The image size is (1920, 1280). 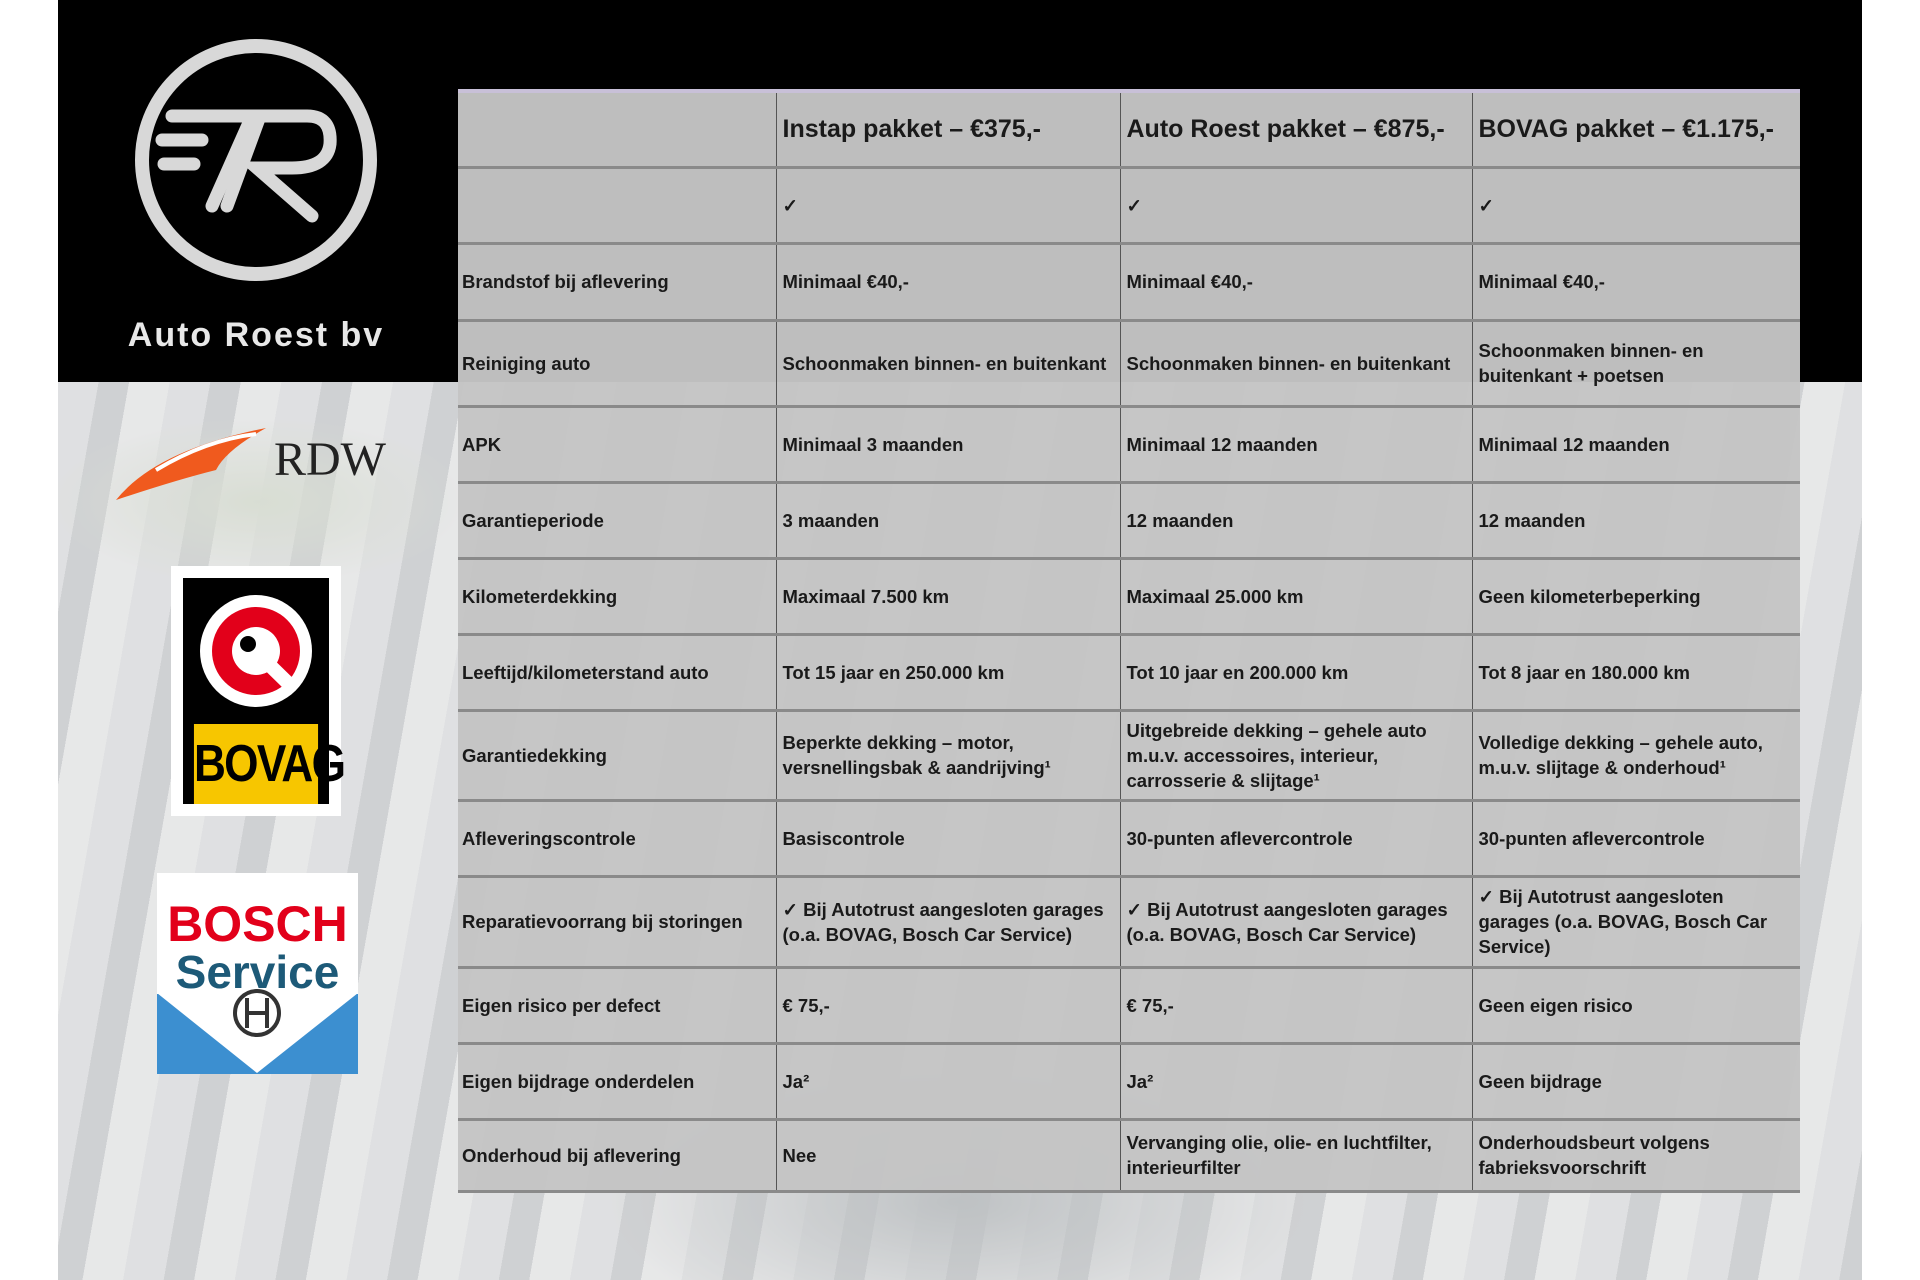 I want to click on row-label, so click(x=617, y=206).